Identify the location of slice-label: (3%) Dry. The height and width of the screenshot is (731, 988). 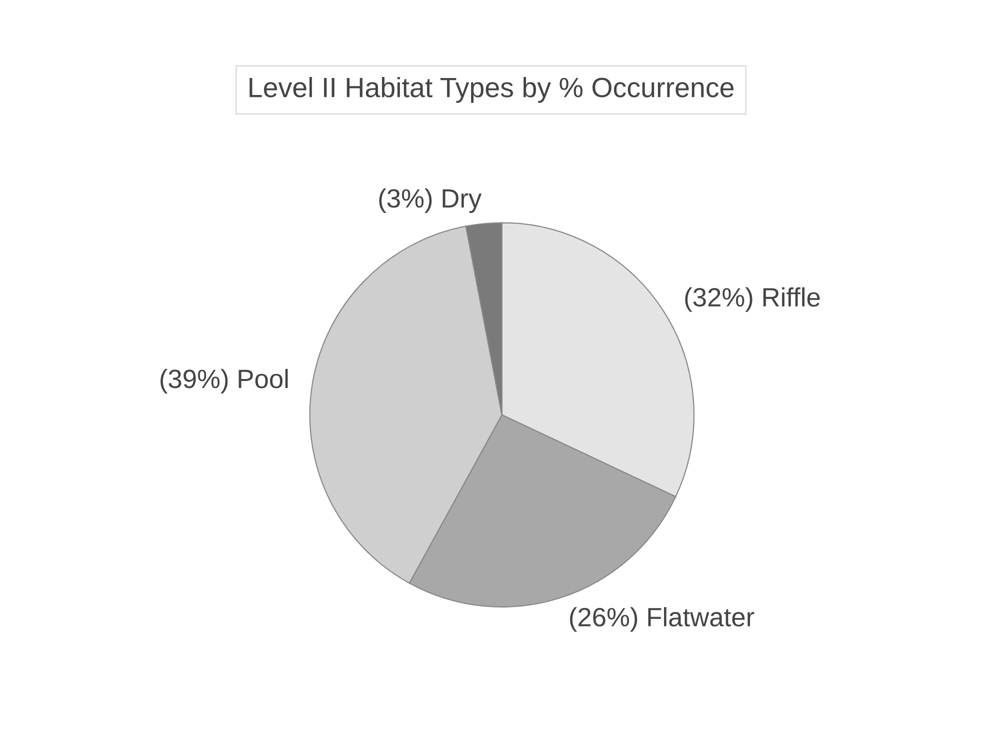
(430, 200).